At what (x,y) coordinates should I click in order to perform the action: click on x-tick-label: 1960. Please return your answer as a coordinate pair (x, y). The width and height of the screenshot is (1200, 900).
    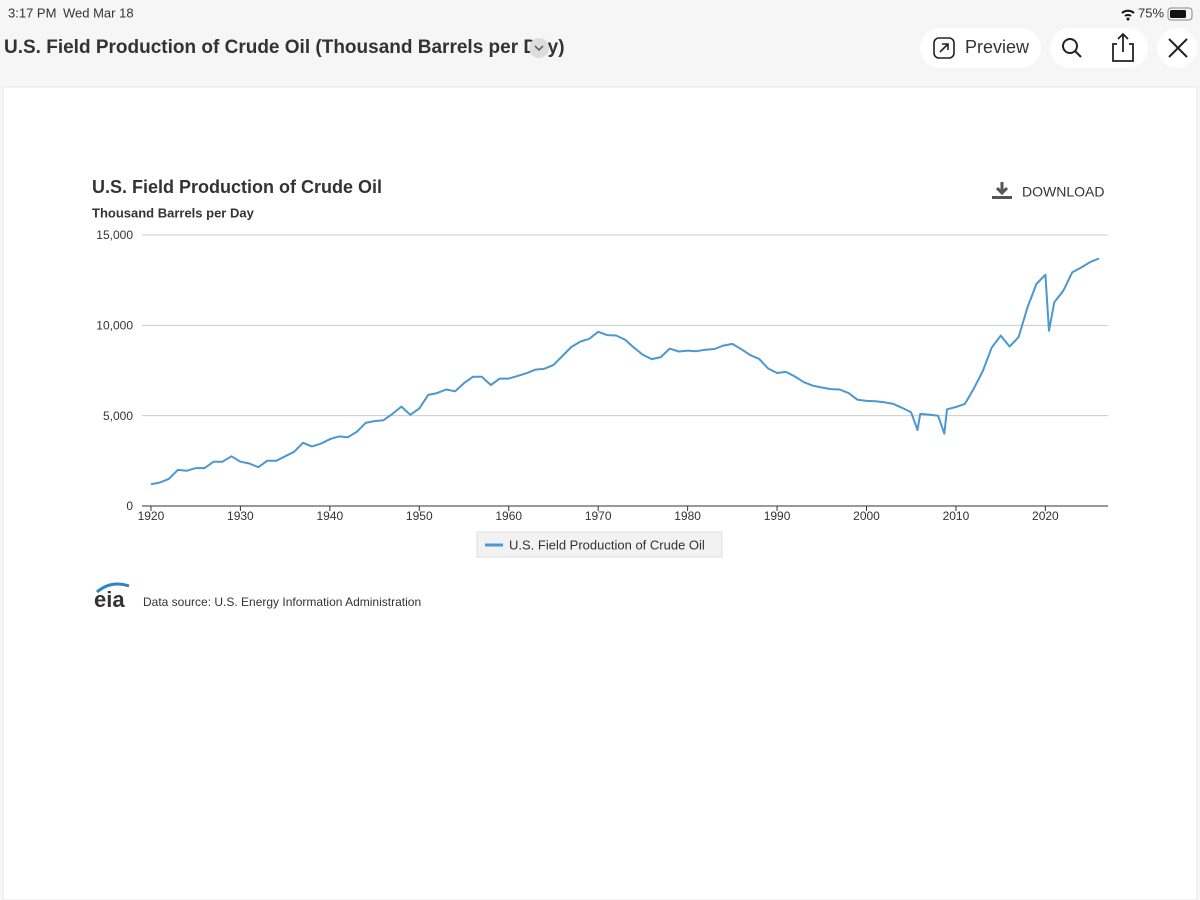
    Looking at the image, I should click on (508, 516).